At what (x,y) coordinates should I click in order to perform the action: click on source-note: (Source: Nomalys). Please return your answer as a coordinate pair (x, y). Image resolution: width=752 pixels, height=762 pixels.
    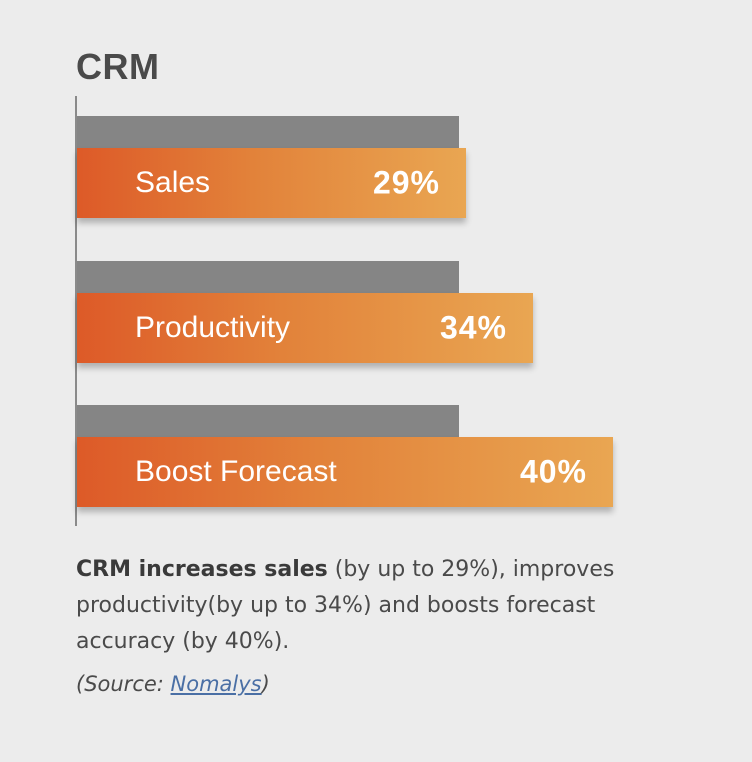
    Looking at the image, I should click on (173, 684).